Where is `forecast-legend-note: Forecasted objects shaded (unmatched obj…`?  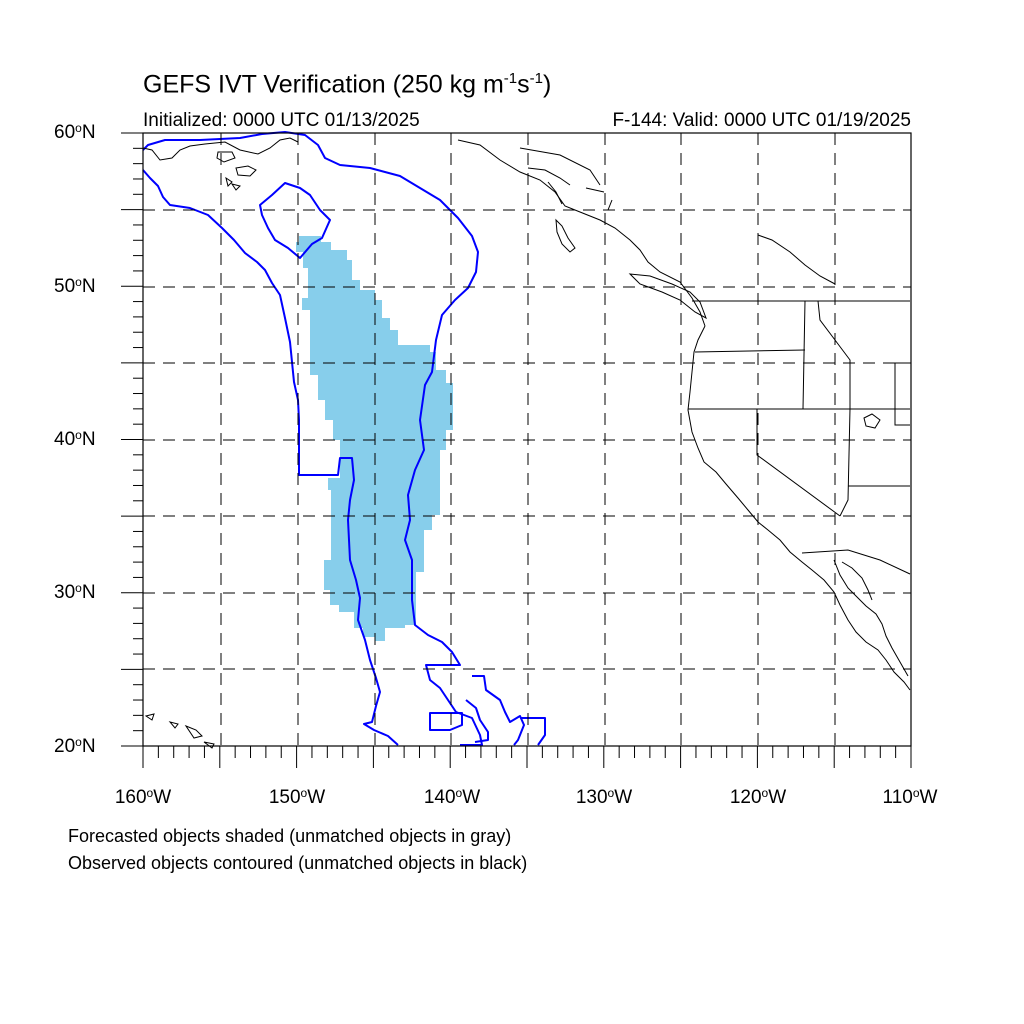
forecast-legend-note: Forecasted objects shaded (unmatched obj… is located at coordinates (290, 836).